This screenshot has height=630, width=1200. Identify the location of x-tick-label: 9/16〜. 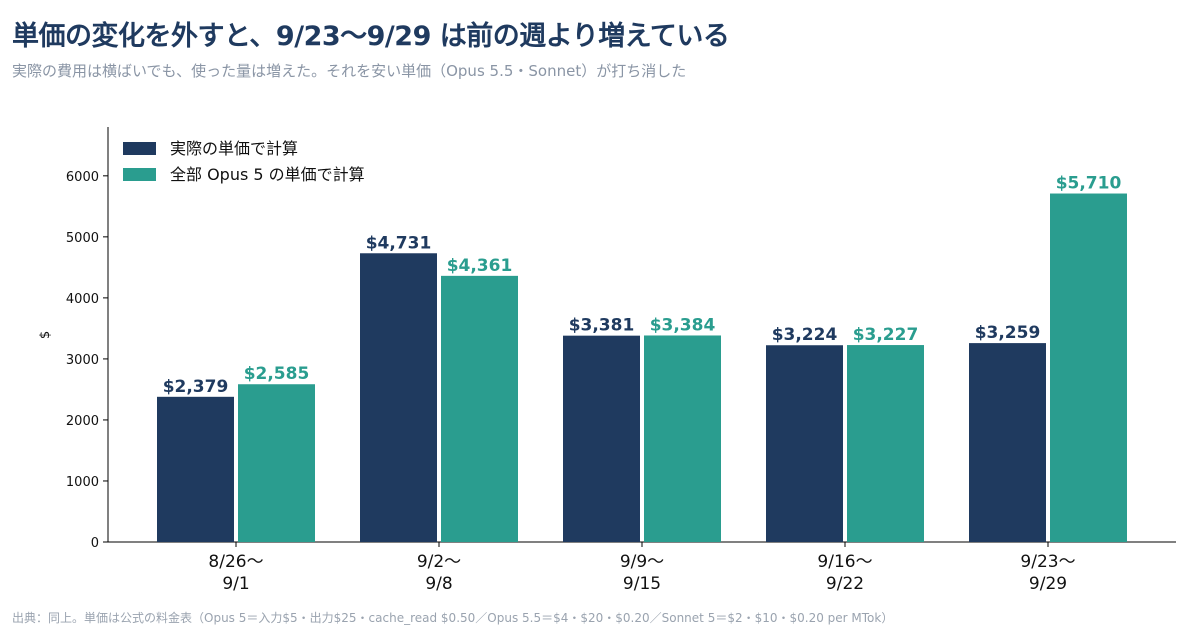
(844, 562).